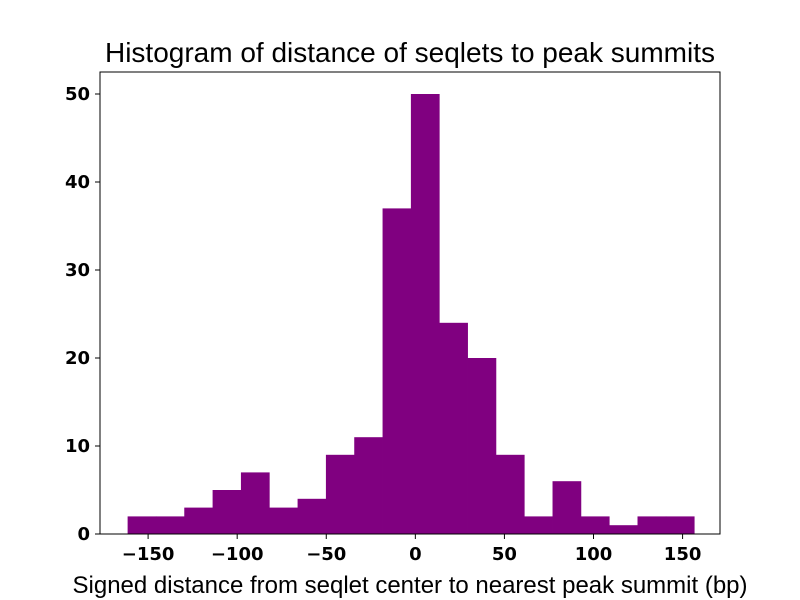 This screenshot has width=800, height=600. I want to click on y-tick-label: 20, so click(77, 358).